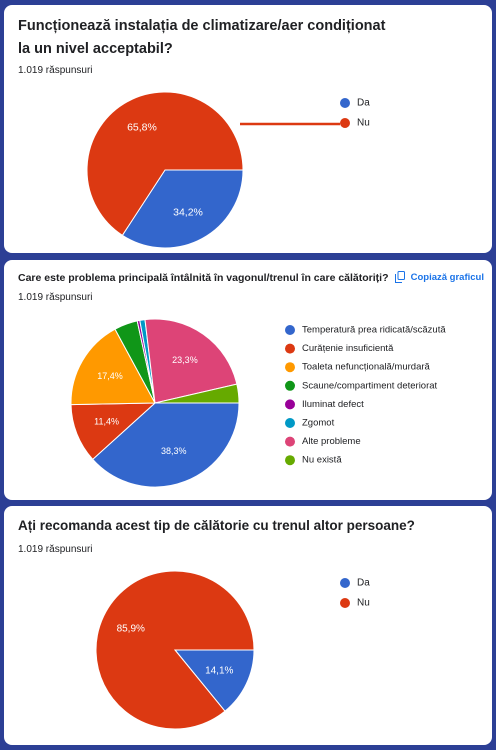 The height and width of the screenshot is (750, 496). Describe the element at coordinates (366, 367) in the screenshot. I see `legend-label: Toaleta nefuncțională/murdară` at that location.